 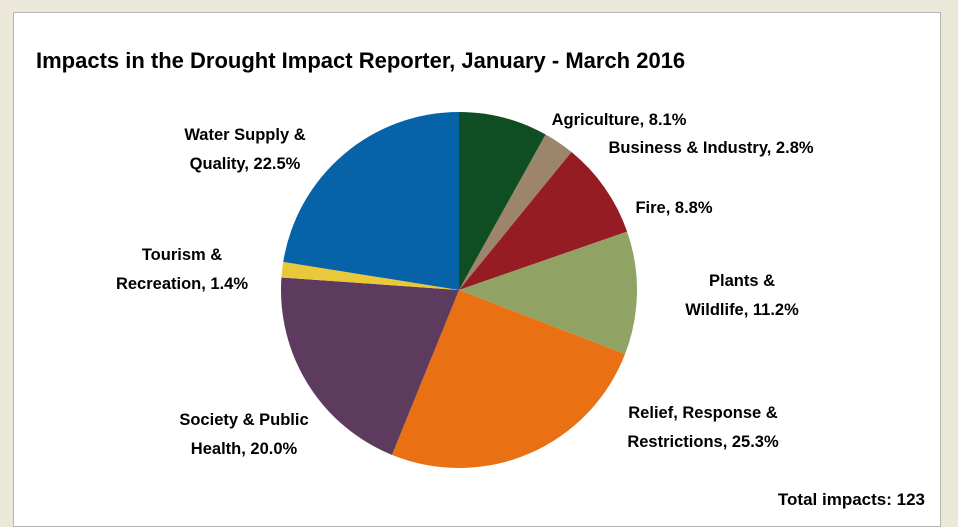 What do you see at coordinates (244, 149) in the screenshot?
I see `slice-label: Water Supply & Quality, 22.5%` at bounding box center [244, 149].